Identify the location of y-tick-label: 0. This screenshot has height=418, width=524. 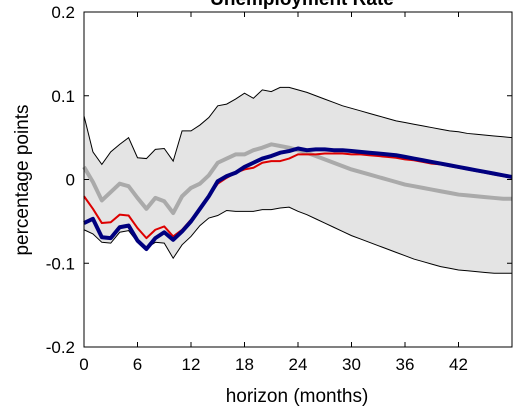
(70, 180).